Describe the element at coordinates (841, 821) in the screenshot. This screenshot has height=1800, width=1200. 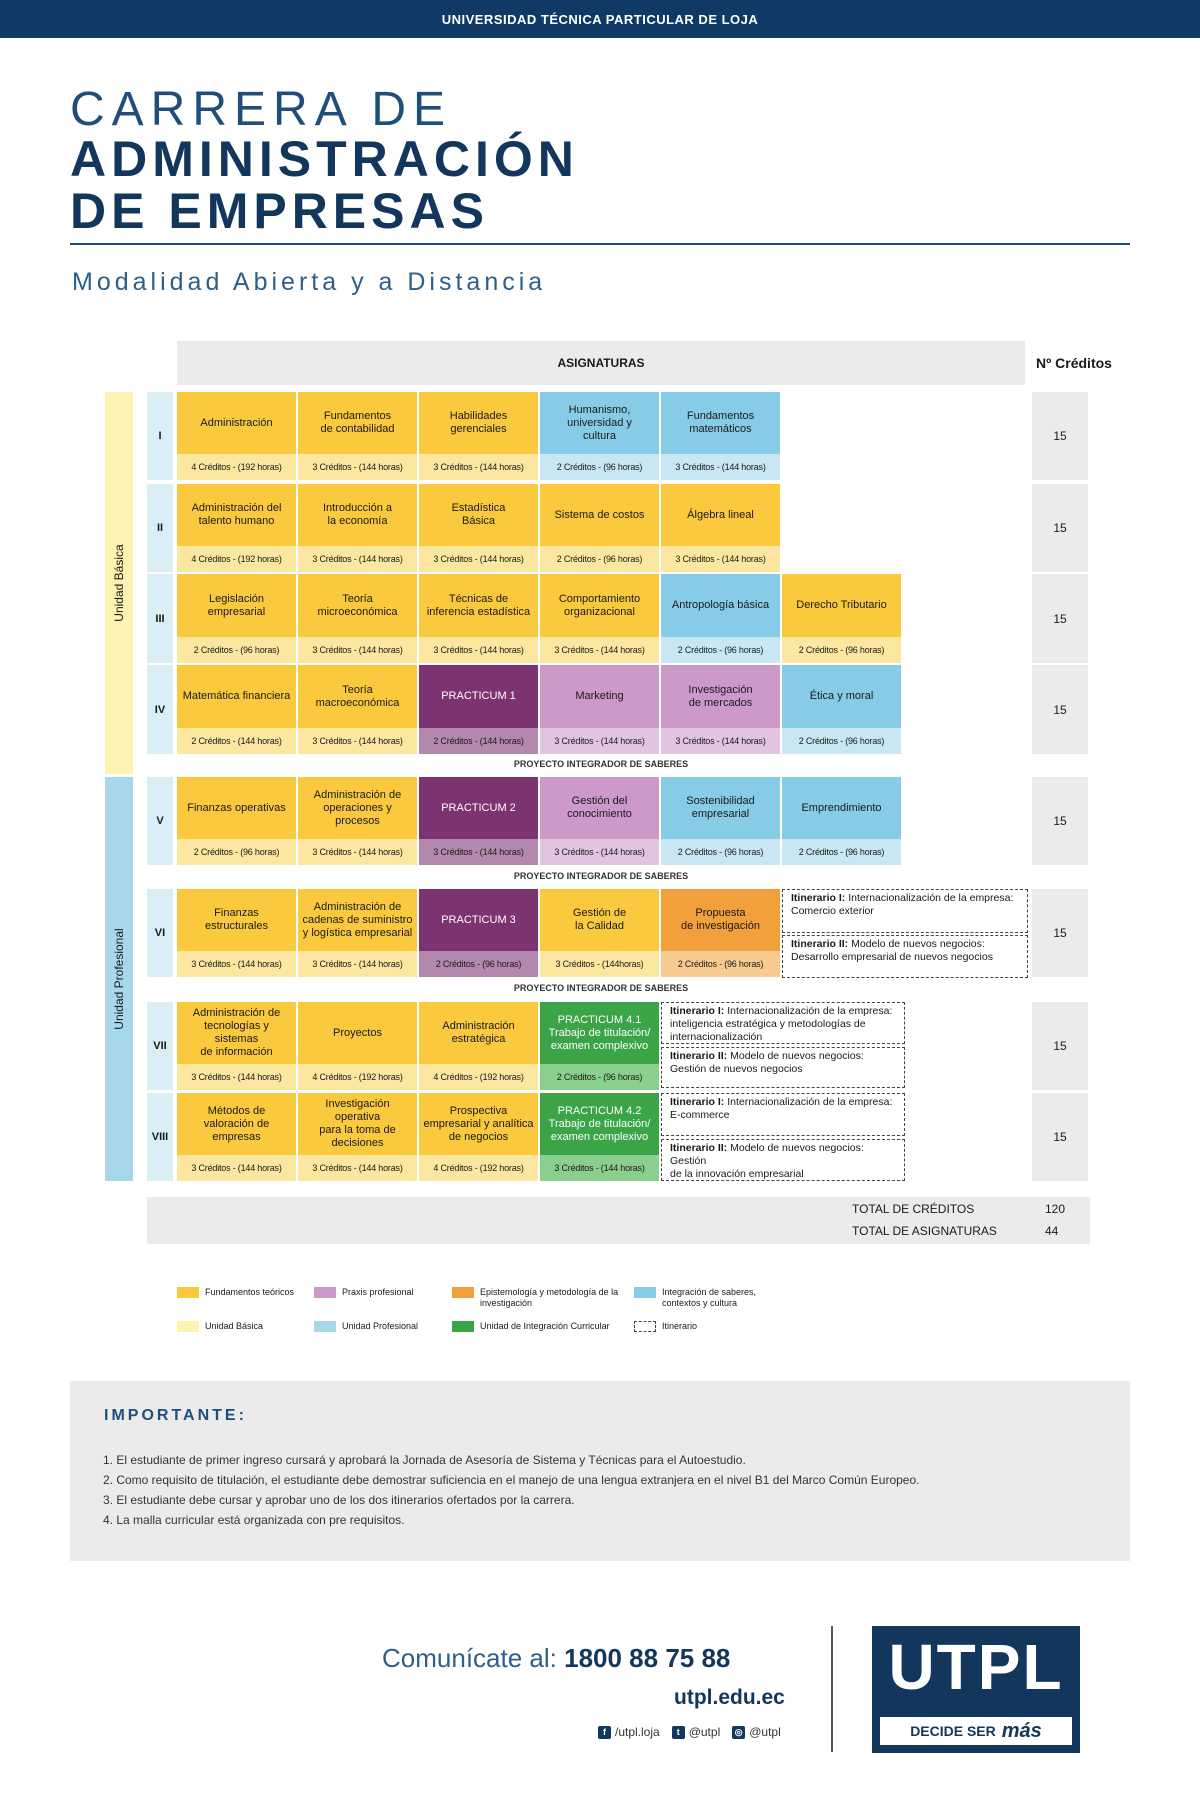
I see `course-cell: Emprendimiento 2 Créditos - (96 horas)` at that location.